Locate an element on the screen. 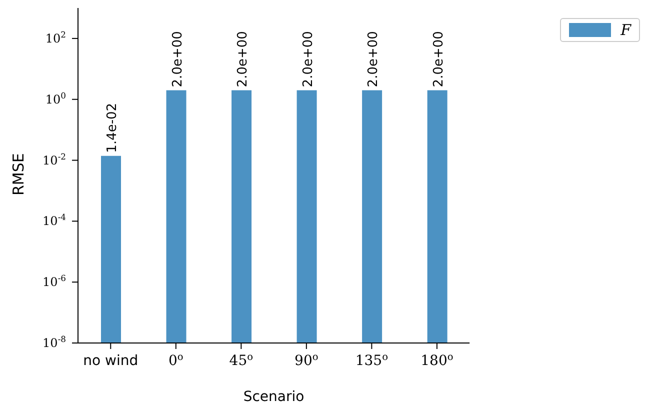 The height and width of the screenshot is (419, 648). data-label: 1.4e-02 is located at coordinates (112, 127).